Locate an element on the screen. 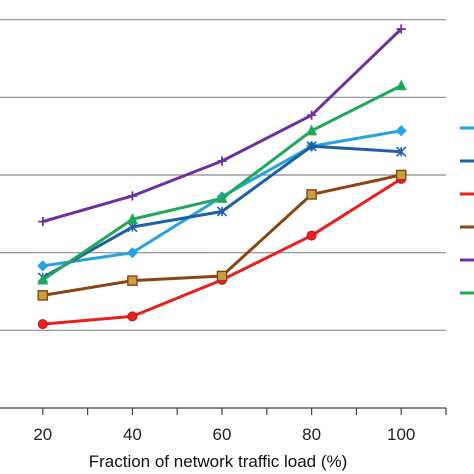 The height and width of the screenshot is (474, 474). x-tick-label-4: 100 is located at coordinates (401, 434).